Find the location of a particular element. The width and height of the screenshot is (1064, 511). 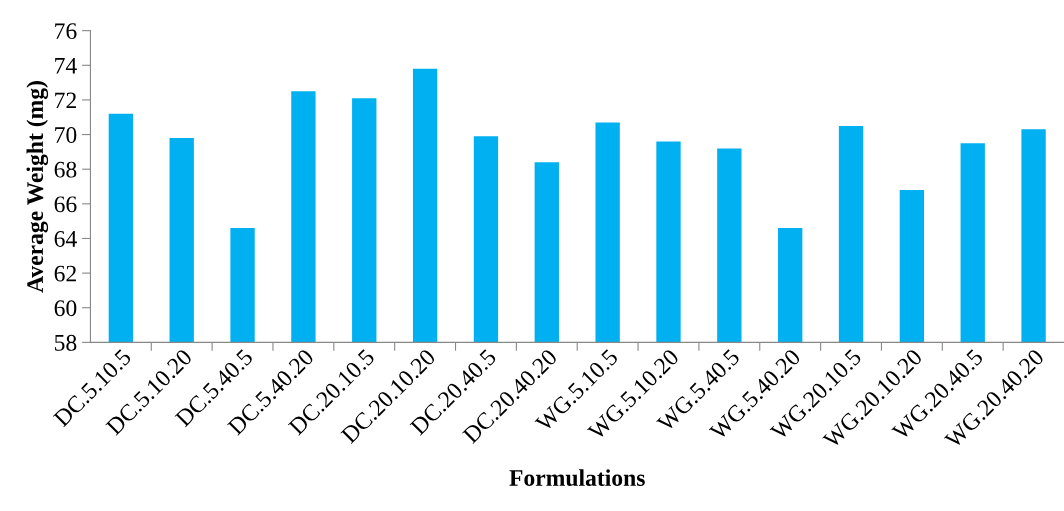

y-tick-label: 60 is located at coordinates (65, 308).